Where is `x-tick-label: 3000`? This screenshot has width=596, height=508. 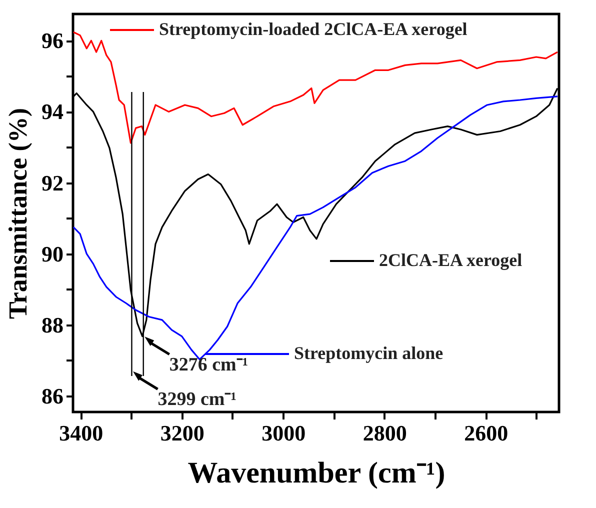 x-tick-label: 3000 is located at coordinates (284, 433).